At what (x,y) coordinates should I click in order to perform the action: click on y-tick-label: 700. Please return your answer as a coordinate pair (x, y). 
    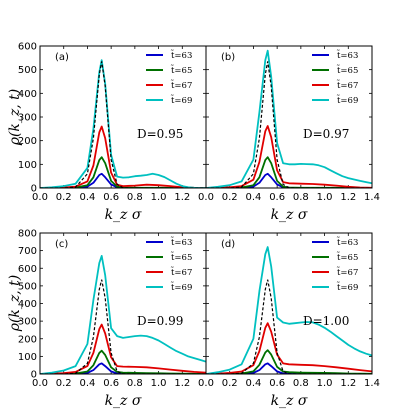
    Looking at the image, I should click on (27, 251).